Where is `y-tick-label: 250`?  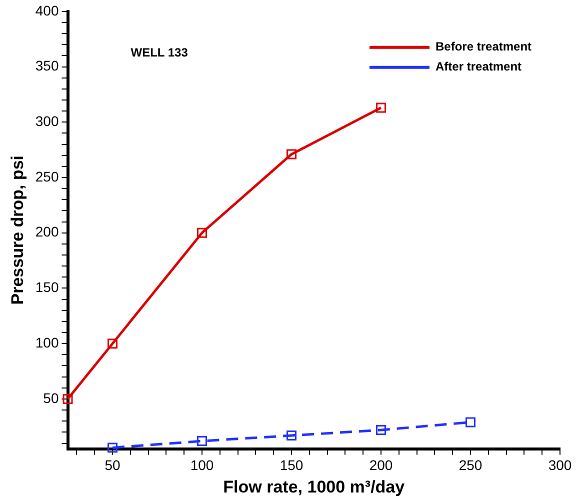
y-tick-label: 250 is located at coordinates (47, 176).